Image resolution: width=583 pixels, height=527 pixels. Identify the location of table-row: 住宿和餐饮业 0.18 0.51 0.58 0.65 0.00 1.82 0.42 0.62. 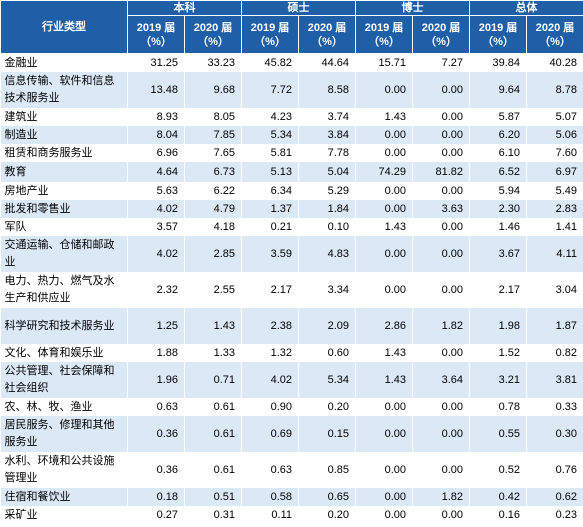
(291, 497).